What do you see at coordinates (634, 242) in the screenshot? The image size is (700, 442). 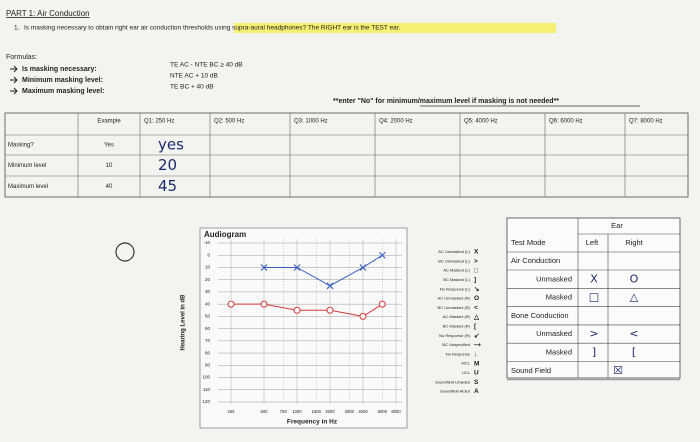 I see `right-header: Right` at bounding box center [634, 242].